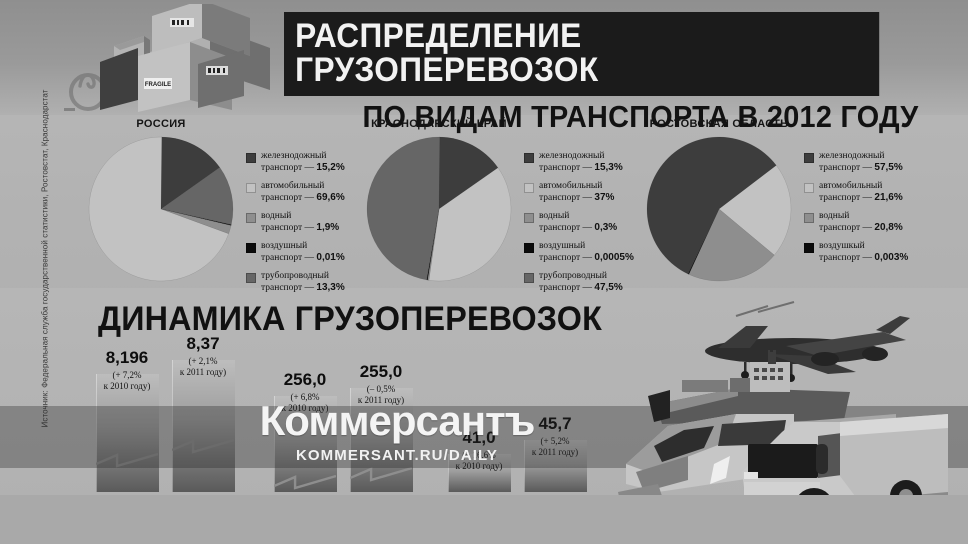  I want to click on bar-value-label: 256,0, so click(305, 379).